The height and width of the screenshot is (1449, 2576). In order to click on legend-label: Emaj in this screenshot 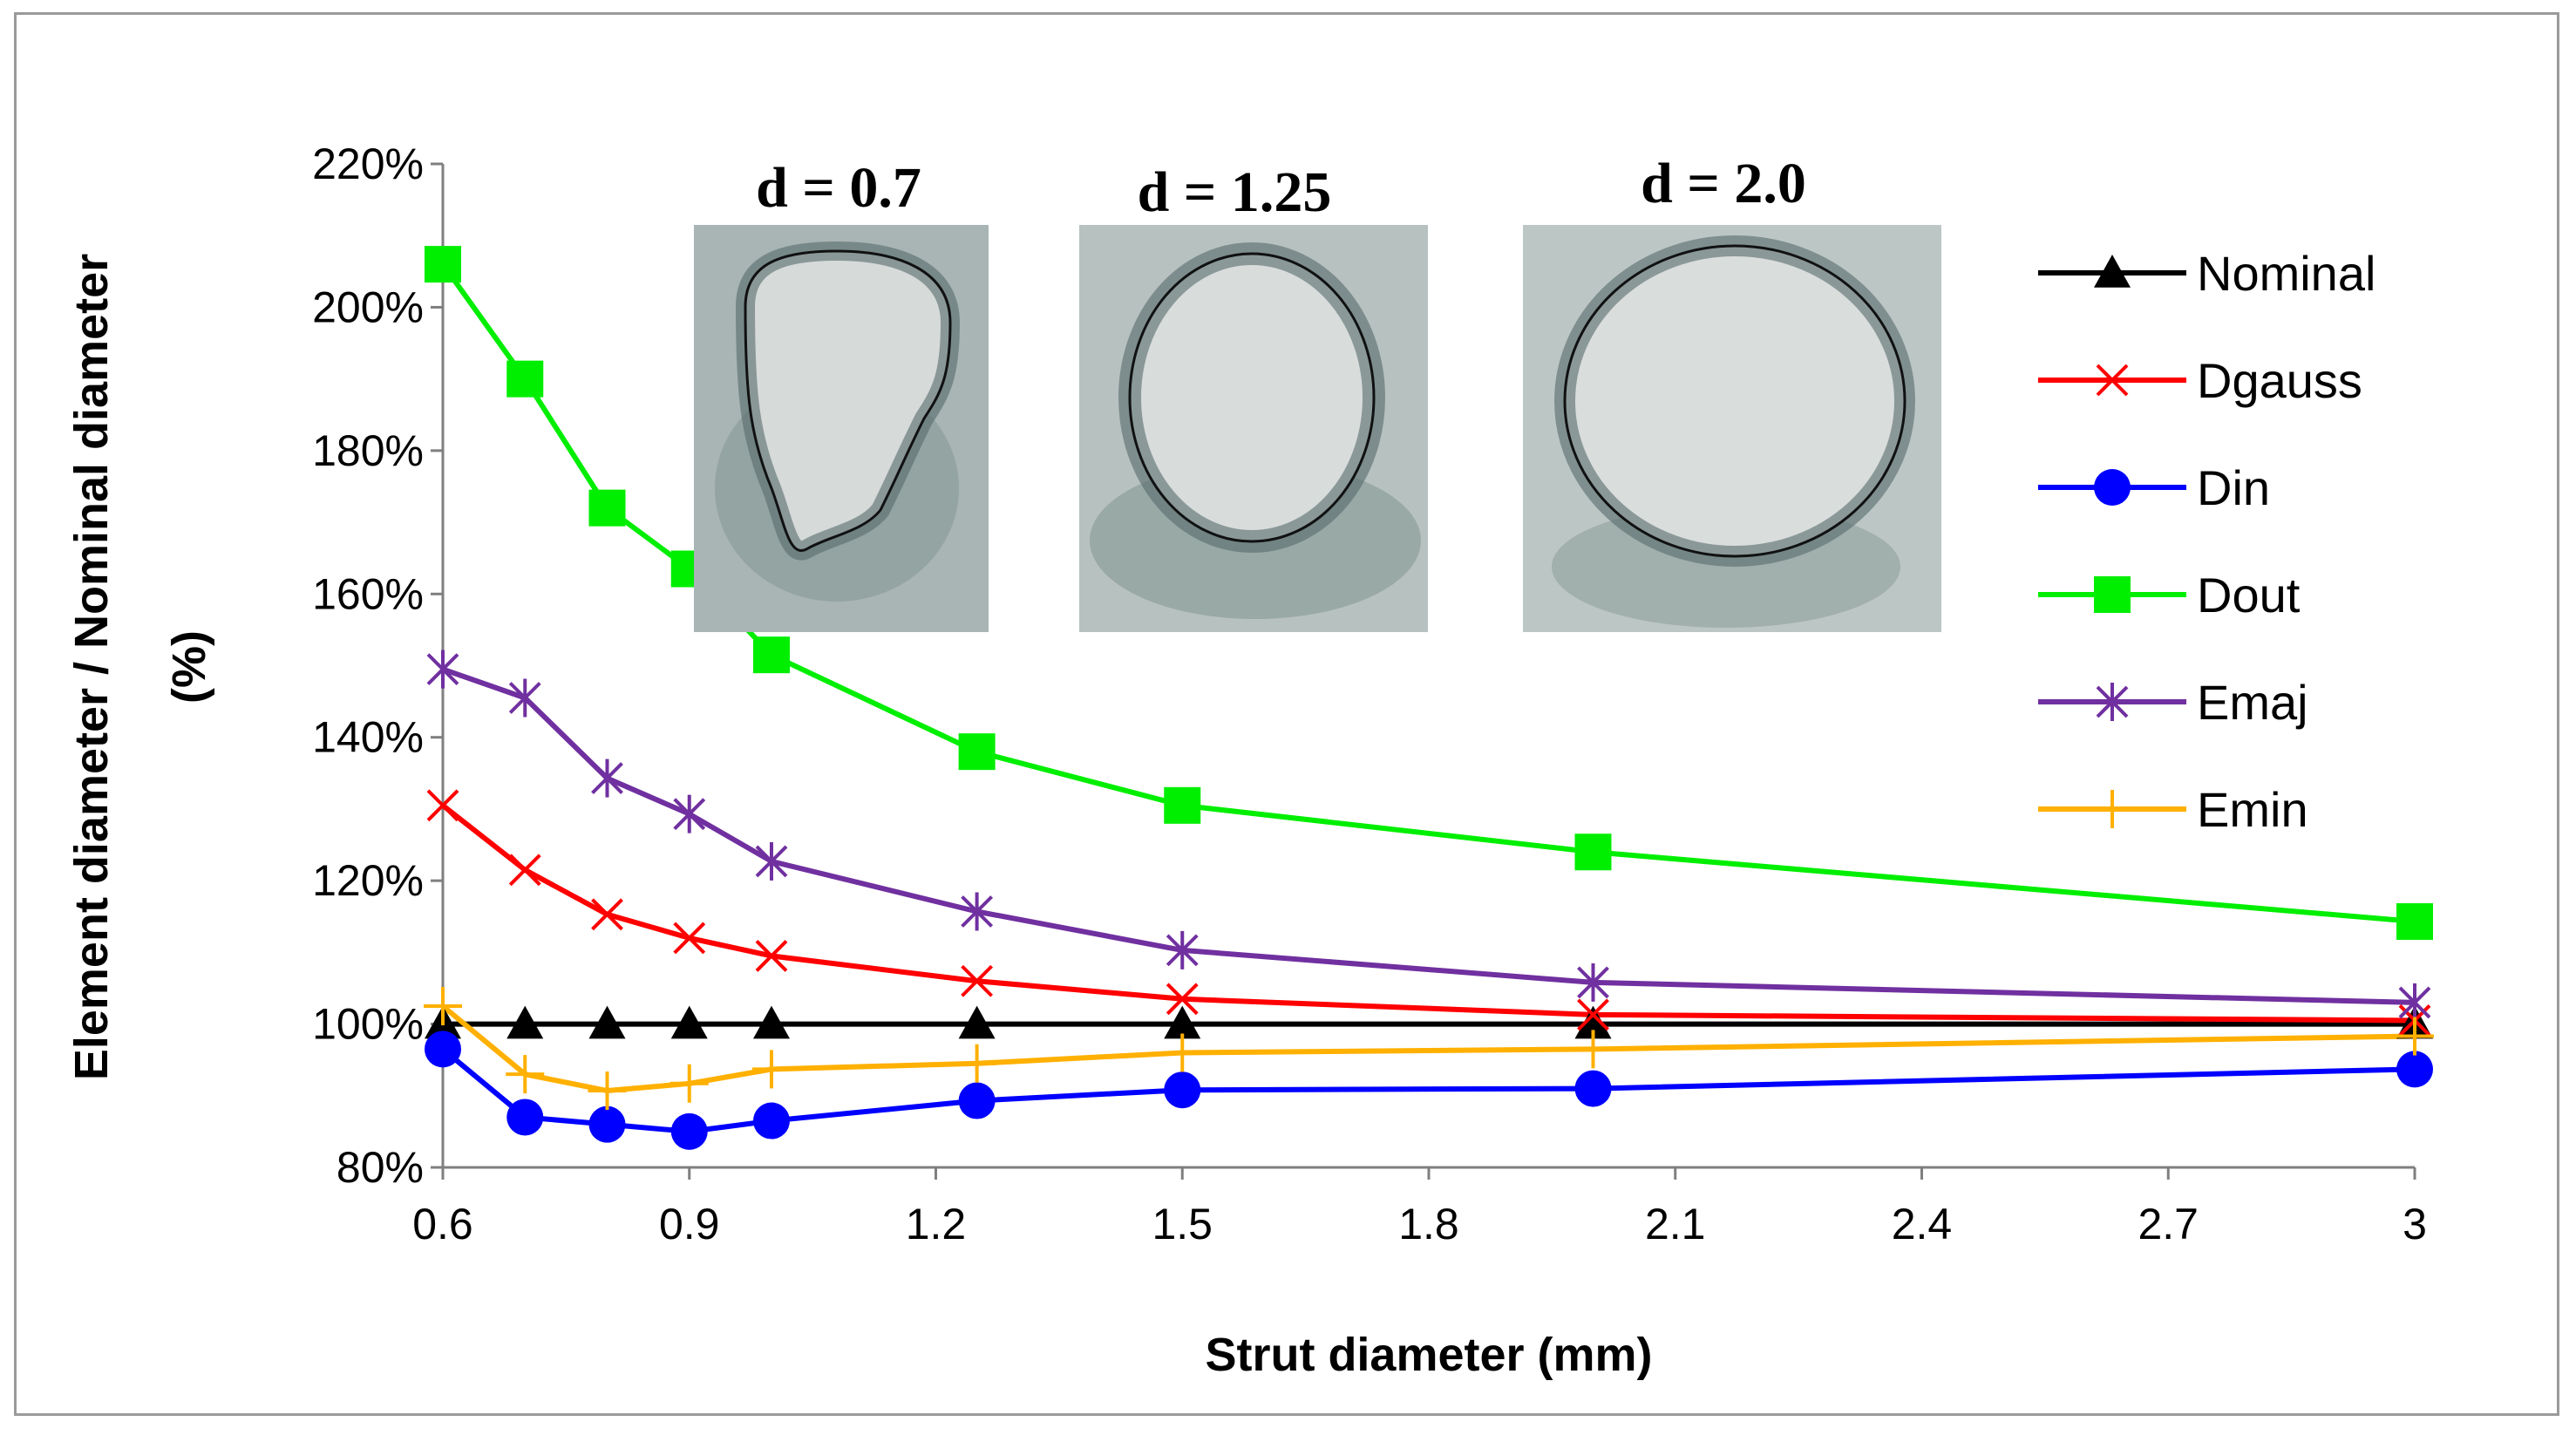, I will do `click(2252, 702)`.